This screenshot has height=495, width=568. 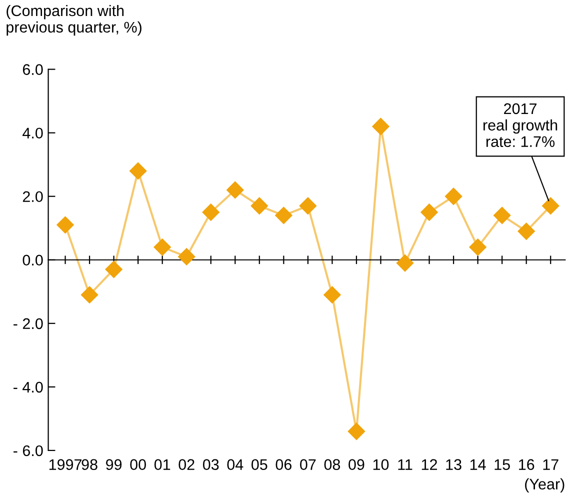 I want to click on x-tick-label: 99, so click(x=114, y=464).